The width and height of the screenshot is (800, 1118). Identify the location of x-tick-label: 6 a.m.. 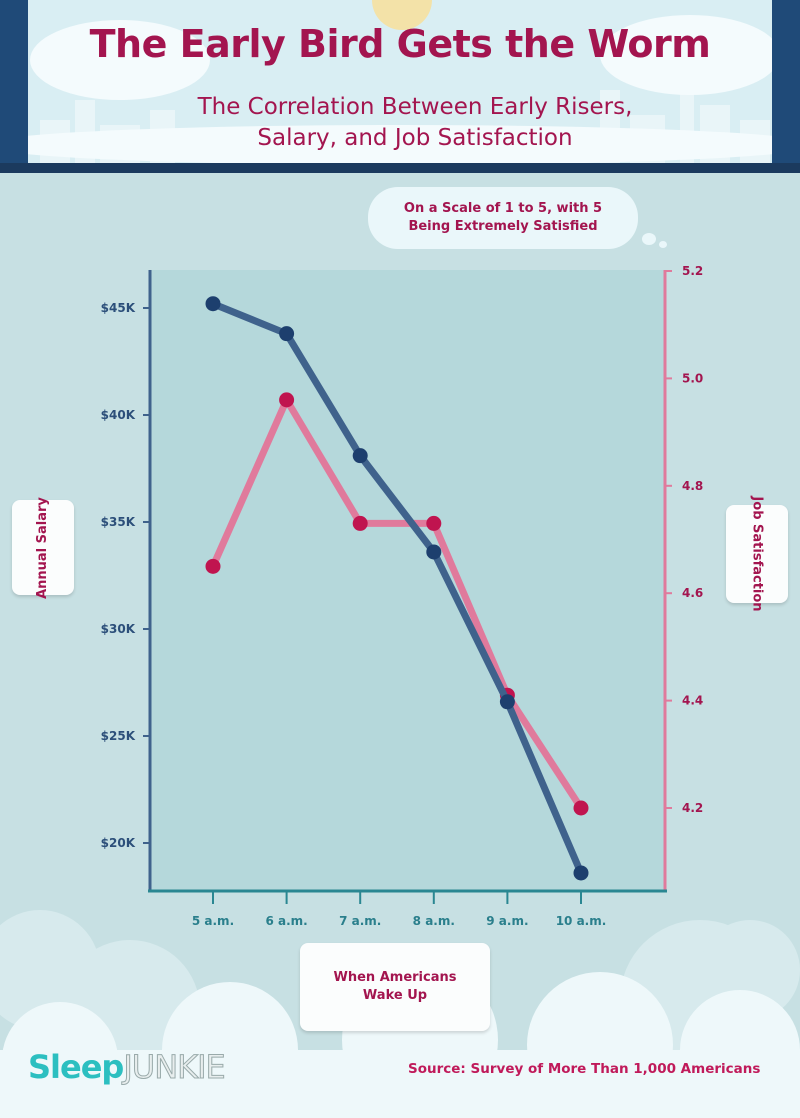
(286, 921).